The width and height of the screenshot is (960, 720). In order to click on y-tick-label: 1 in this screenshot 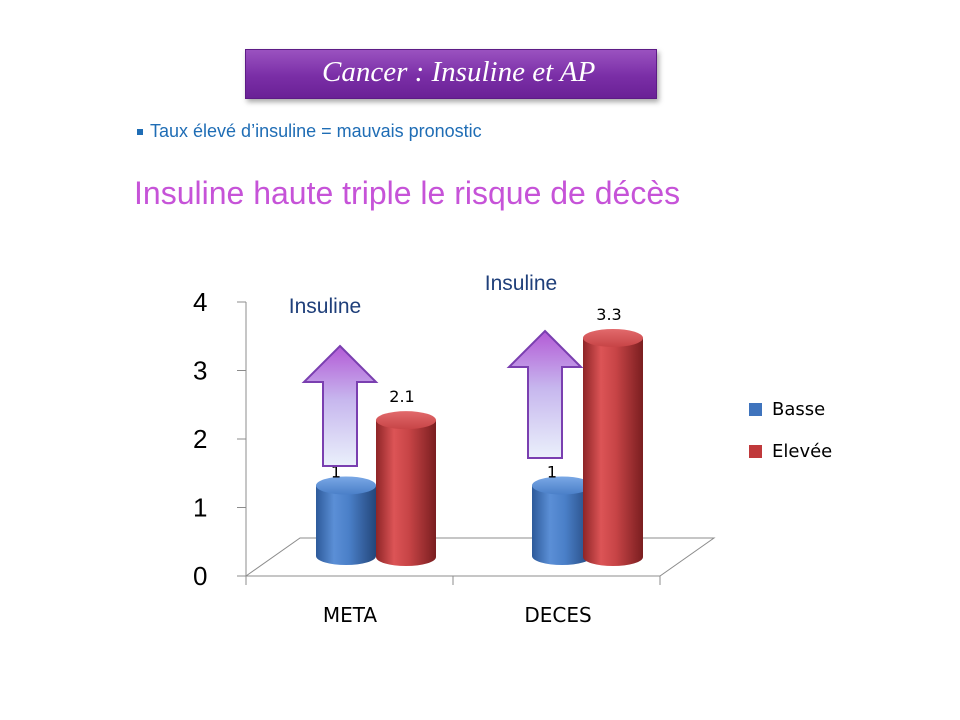, I will do `click(200, 508)`.